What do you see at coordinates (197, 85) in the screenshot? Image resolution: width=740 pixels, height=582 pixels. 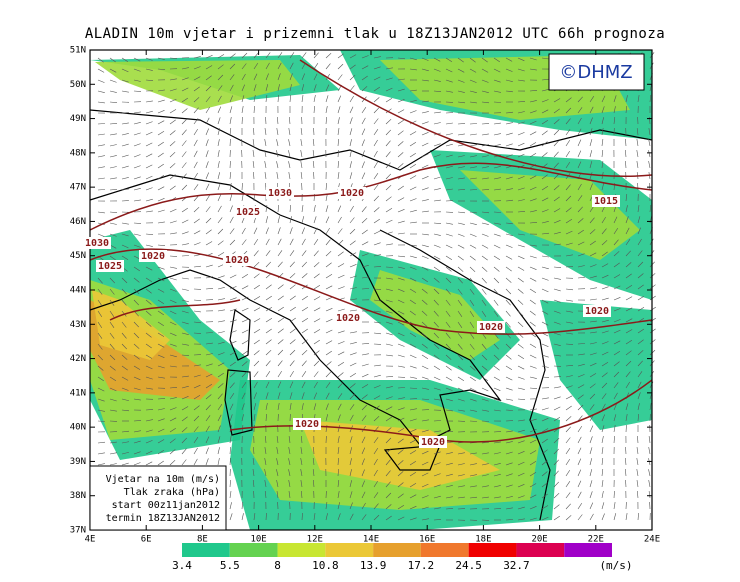 I see `wind-patch` at bounding box center [197, 85].